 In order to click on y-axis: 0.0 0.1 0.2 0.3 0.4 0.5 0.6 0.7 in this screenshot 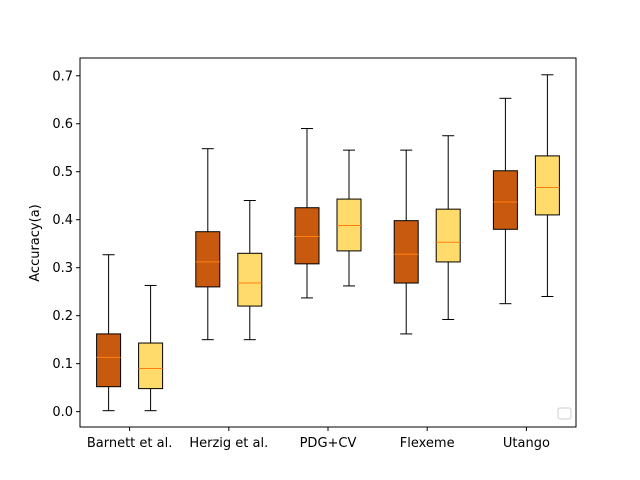, I will do `click(66, 244)`.